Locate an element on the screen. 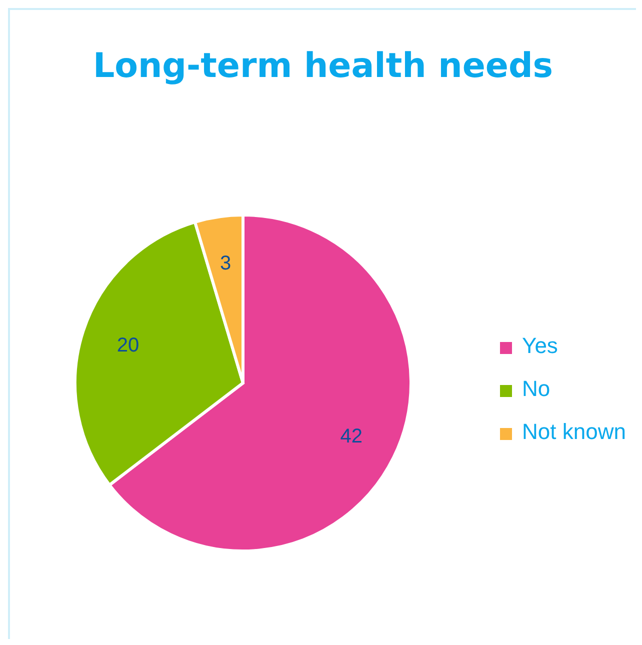 Image resolution: width=642 pixels, height=645 pixels. legend-label: Yes is located at coordinates (540, 345).